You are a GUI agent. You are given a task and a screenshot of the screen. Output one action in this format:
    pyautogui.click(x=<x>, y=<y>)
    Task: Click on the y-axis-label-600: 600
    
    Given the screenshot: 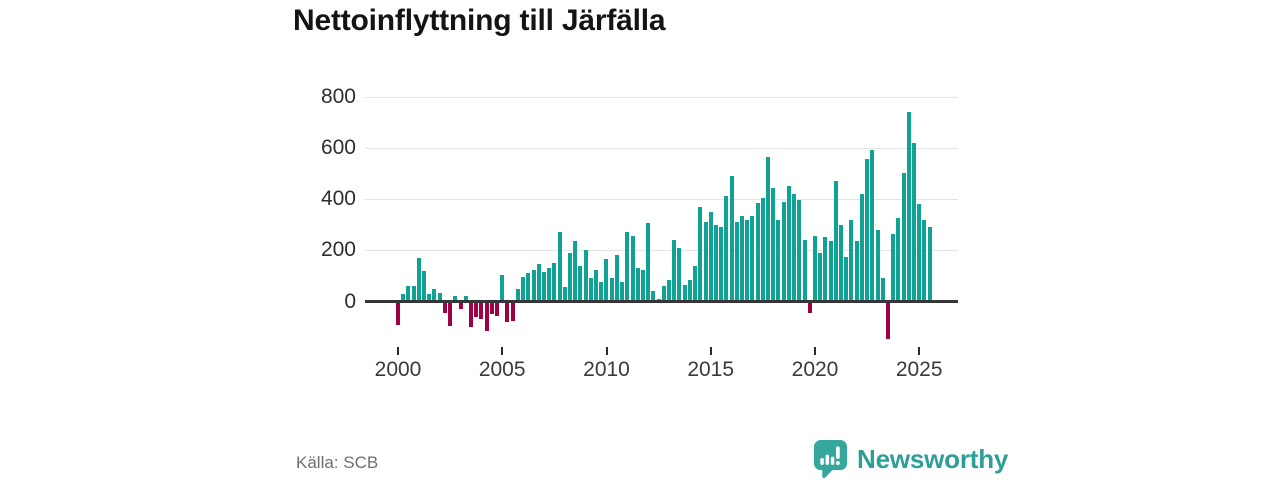 What is the action you would take?
    pyautogui.click(x=338, y=147)
    